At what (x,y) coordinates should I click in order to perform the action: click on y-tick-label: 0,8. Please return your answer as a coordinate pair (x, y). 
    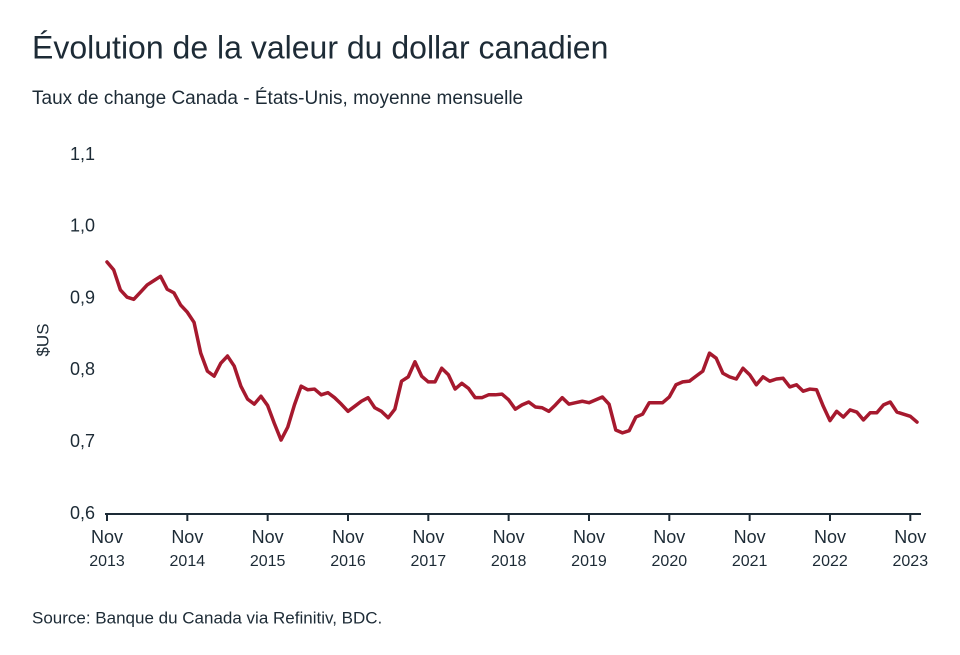
    Looking at the image, I should click on (82, 369).